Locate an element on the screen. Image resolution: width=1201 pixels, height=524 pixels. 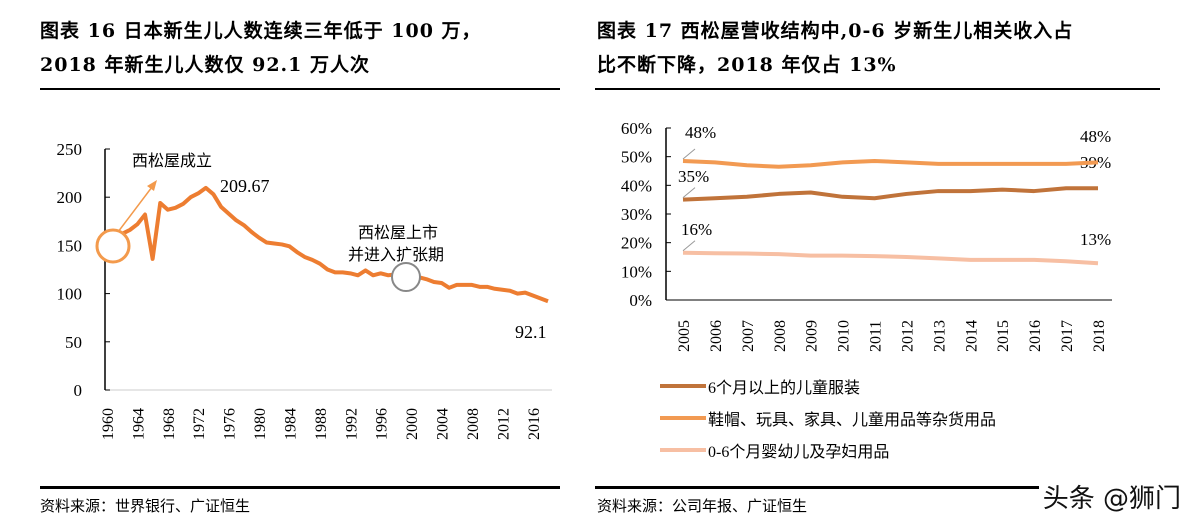
left-title-divider is located at coordinates (300, 89).